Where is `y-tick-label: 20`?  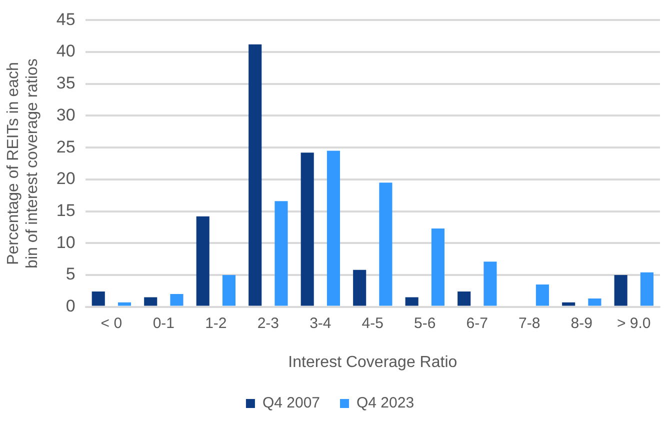
y-tick-label: 20 is located at coordinates (66, 178).